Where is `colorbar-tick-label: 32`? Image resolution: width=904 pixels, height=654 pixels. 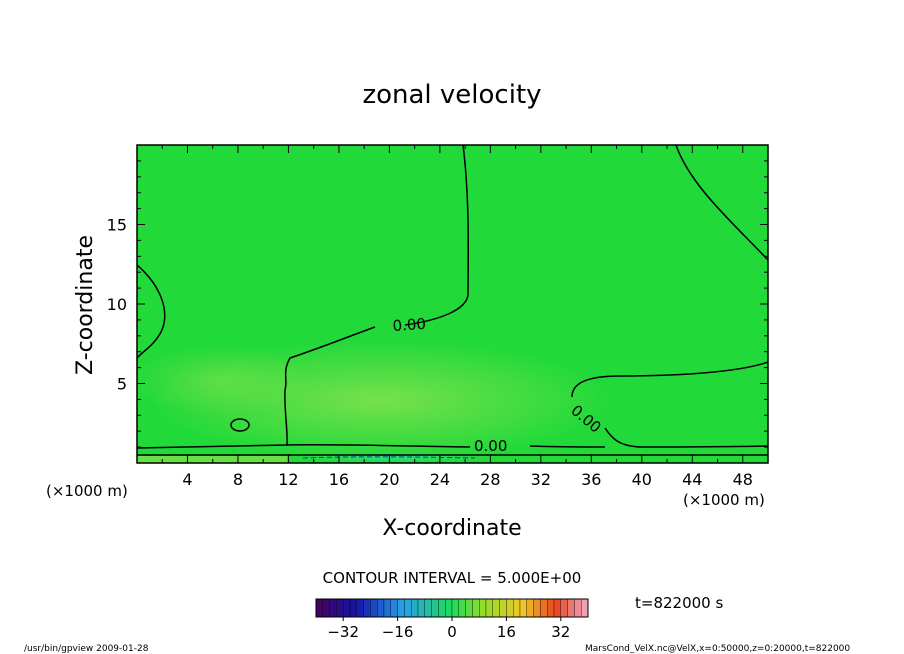
colorbar-tick-label: 32 is located at coordinates (560, 632).